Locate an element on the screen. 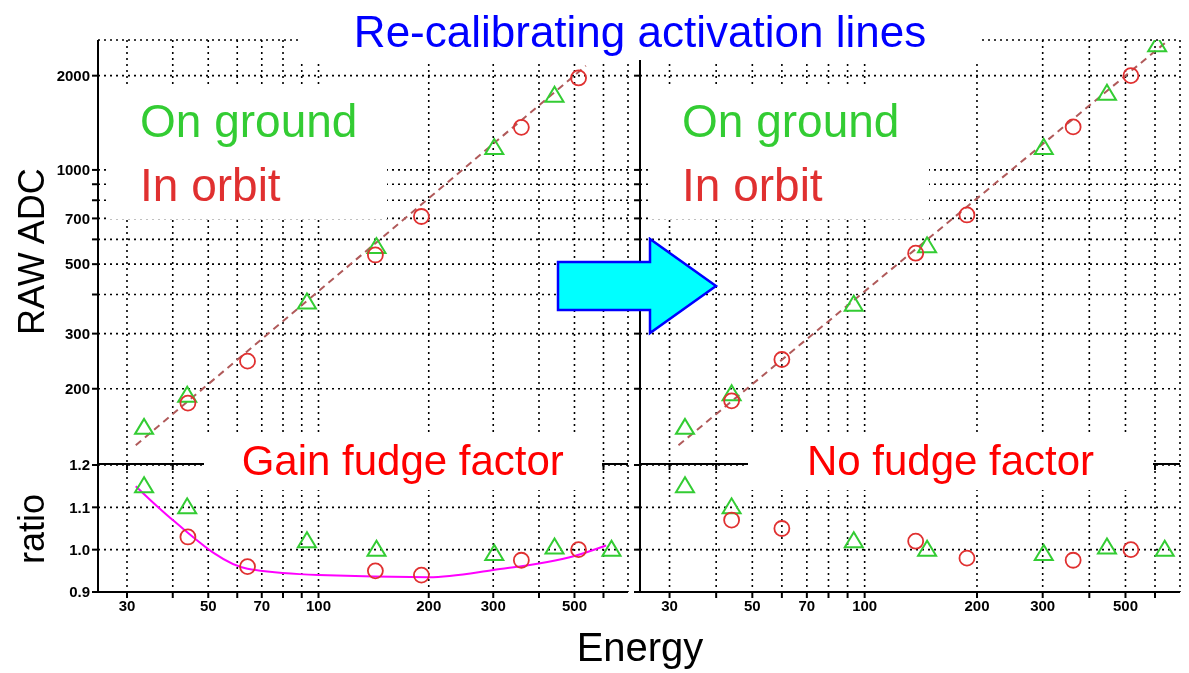  y-tick-label: 1.1 is located at coordinates (79, 507).